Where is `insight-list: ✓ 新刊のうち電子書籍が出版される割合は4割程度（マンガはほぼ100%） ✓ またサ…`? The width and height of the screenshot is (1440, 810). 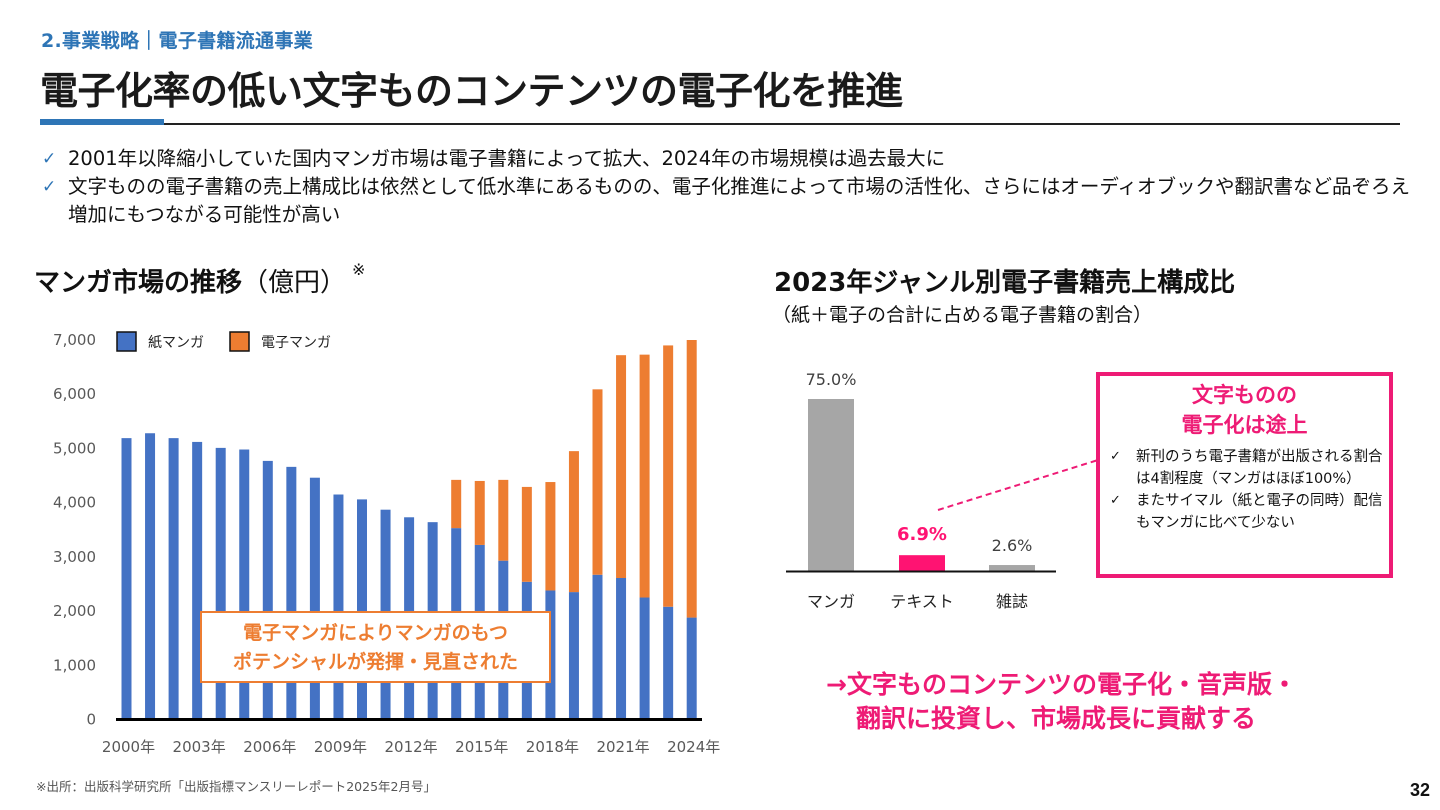 insight-list: ✓ 新刊のうち電子書籍が出版される割合は4割程度（マンガはほぼ100%） ✓ またサ… is located at coordinates (1244, 490).